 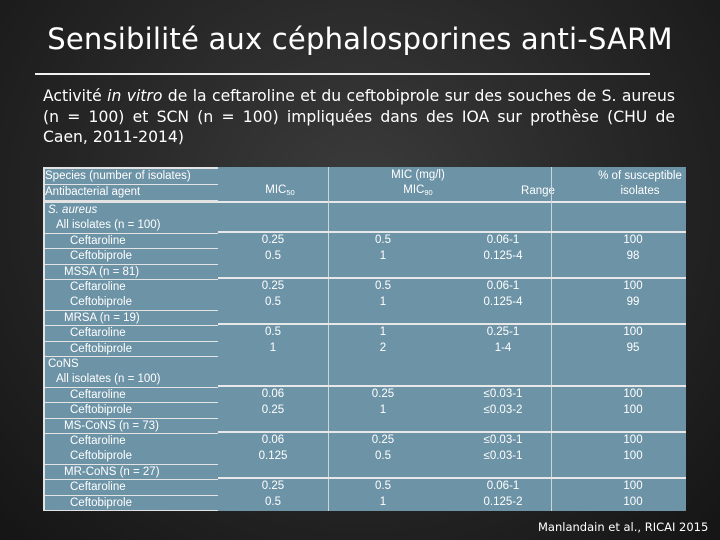 I want to click on value-cell-range: ≤0.03-2, so click(x=503, y=409).